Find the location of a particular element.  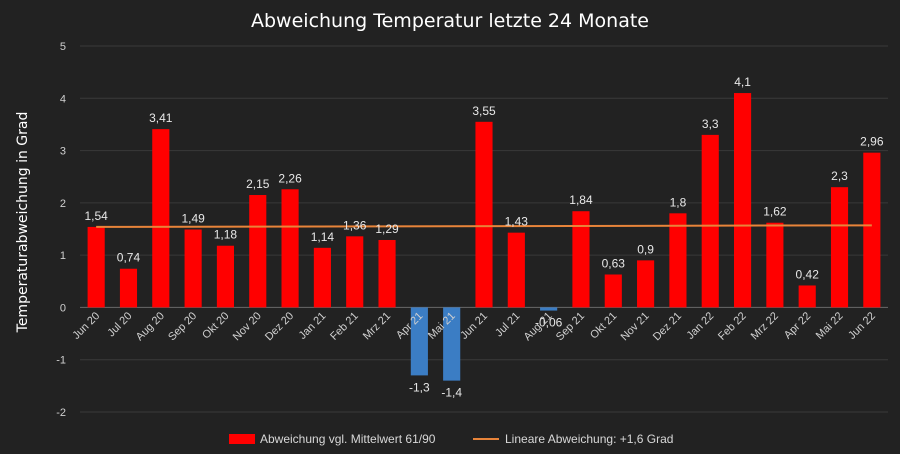

data-label: 0,74 is located at coordinates (129, 258).